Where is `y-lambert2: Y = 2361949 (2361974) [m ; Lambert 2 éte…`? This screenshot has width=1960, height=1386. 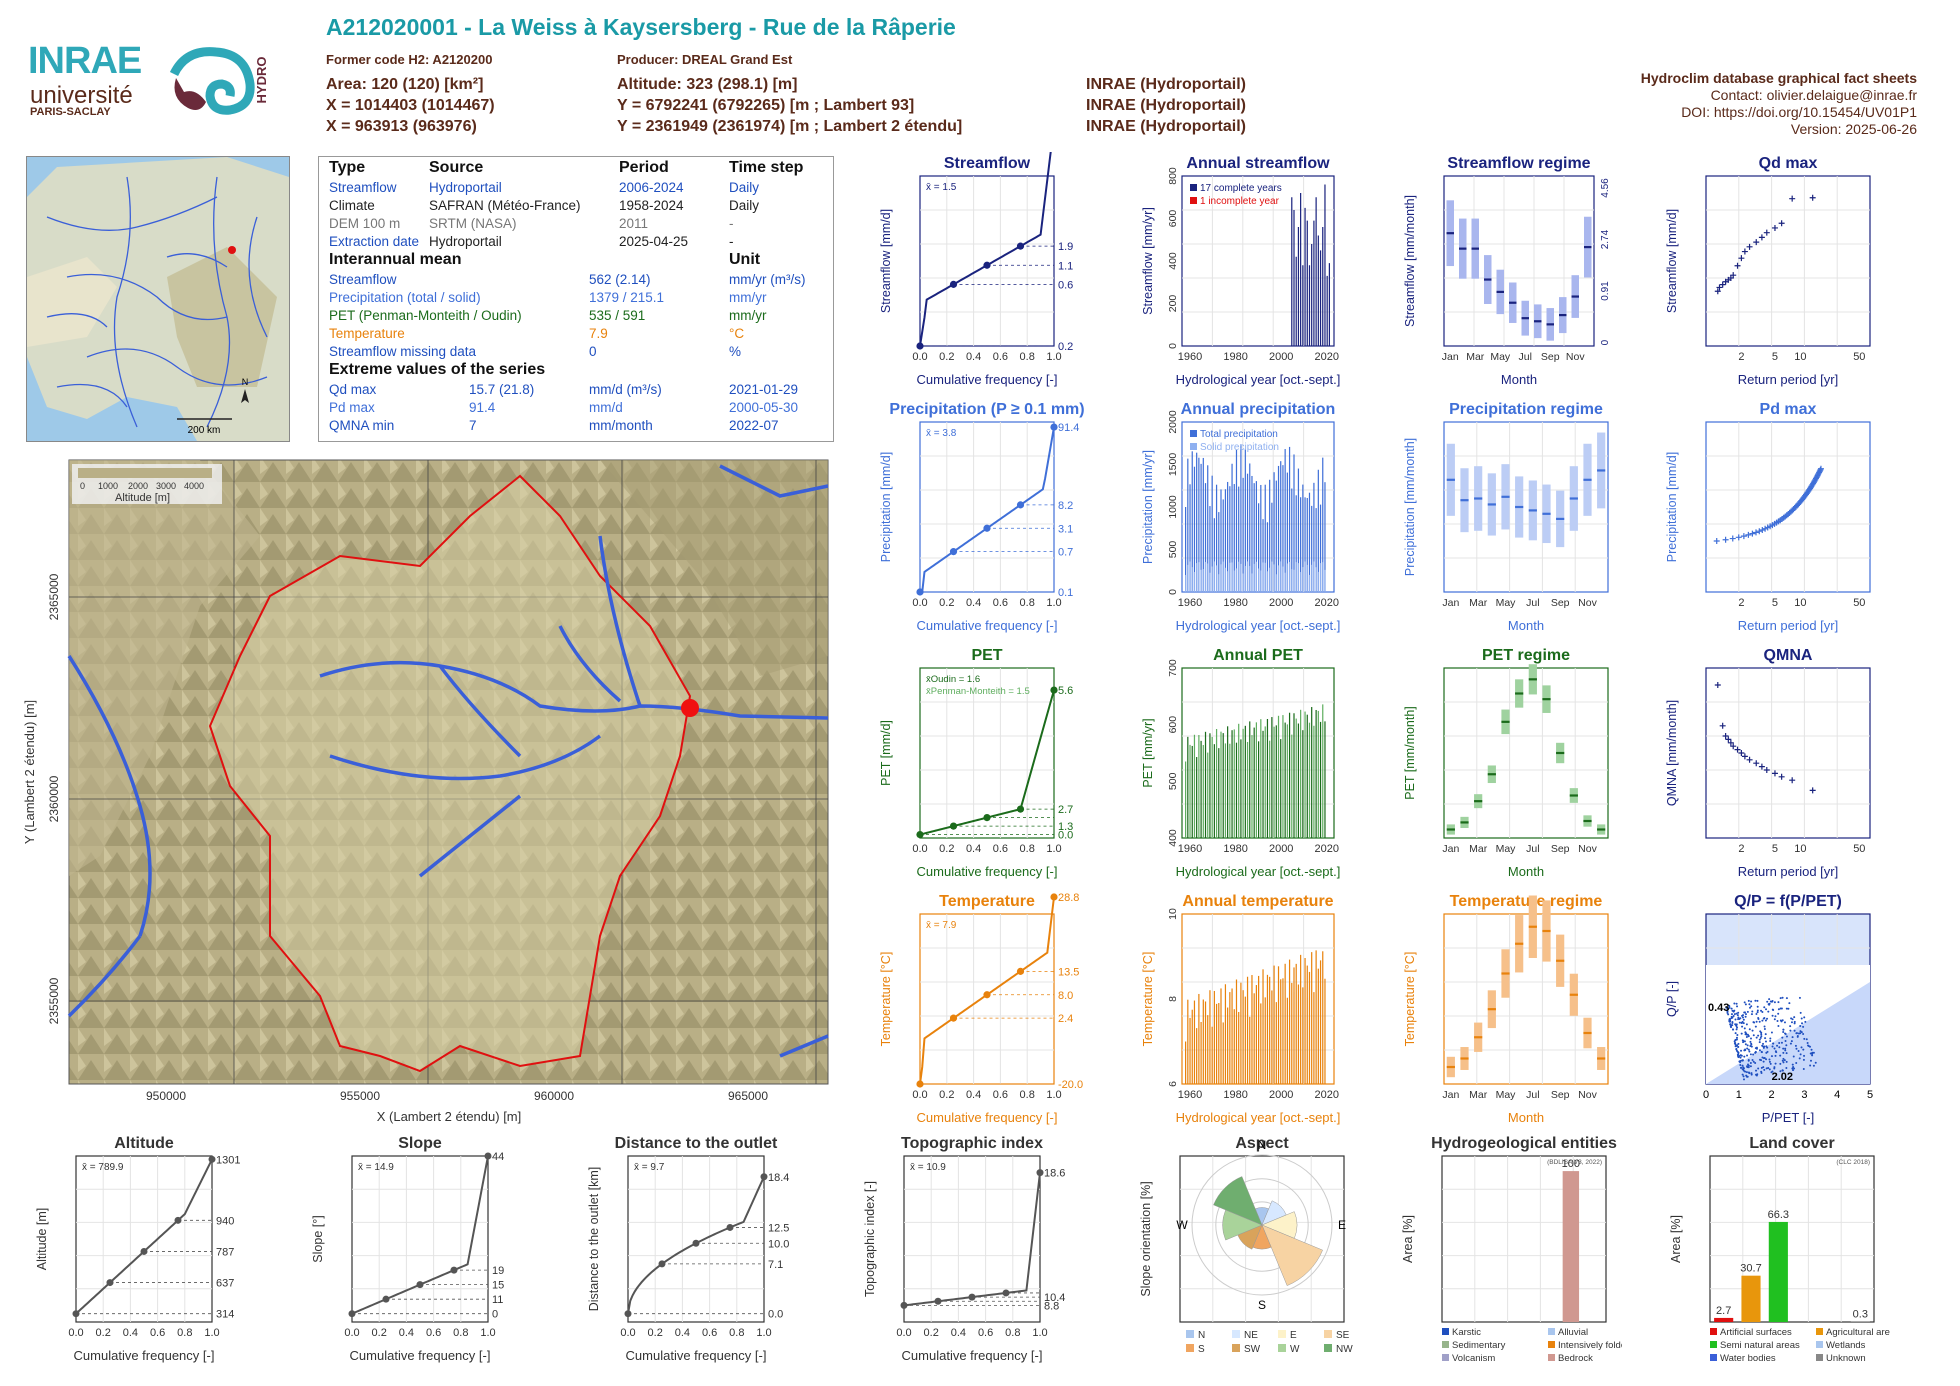
y-lambert2: Y = 2361949 (2361974) [m ; Lambert 2 éte… is located at coordinates (789, 126).